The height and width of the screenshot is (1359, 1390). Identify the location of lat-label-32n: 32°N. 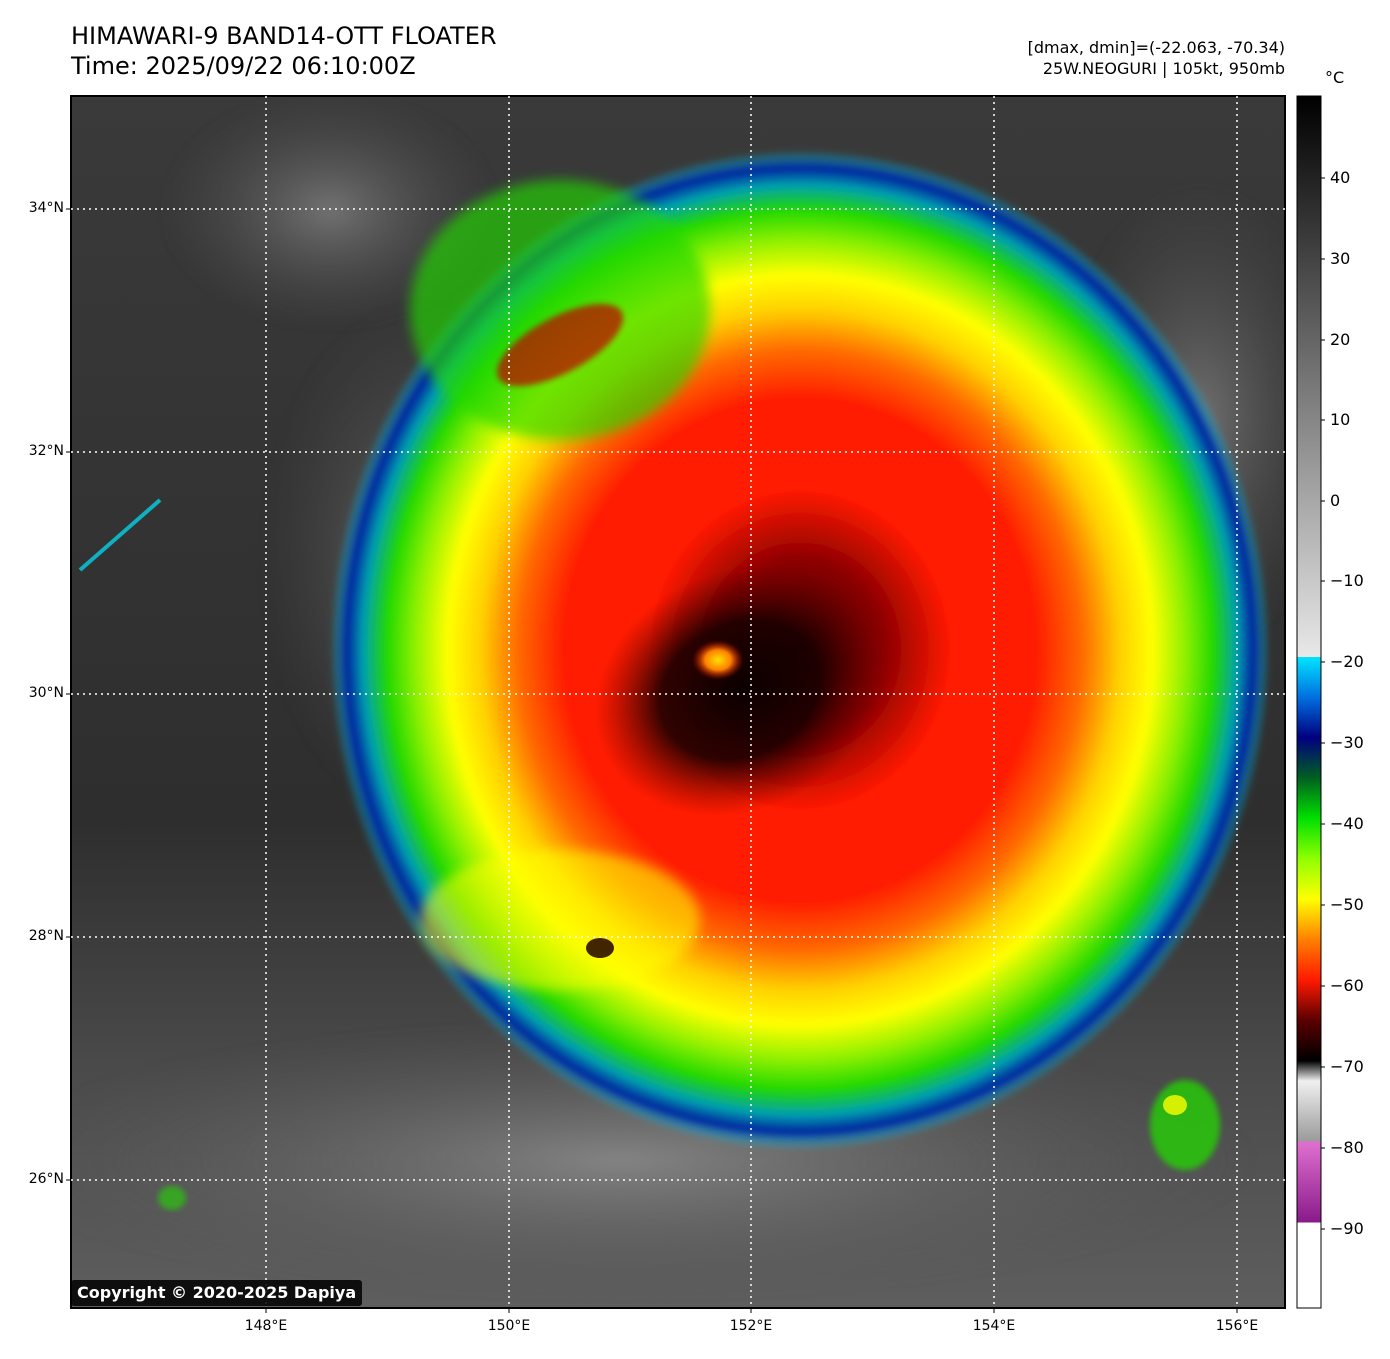
(46, 451).